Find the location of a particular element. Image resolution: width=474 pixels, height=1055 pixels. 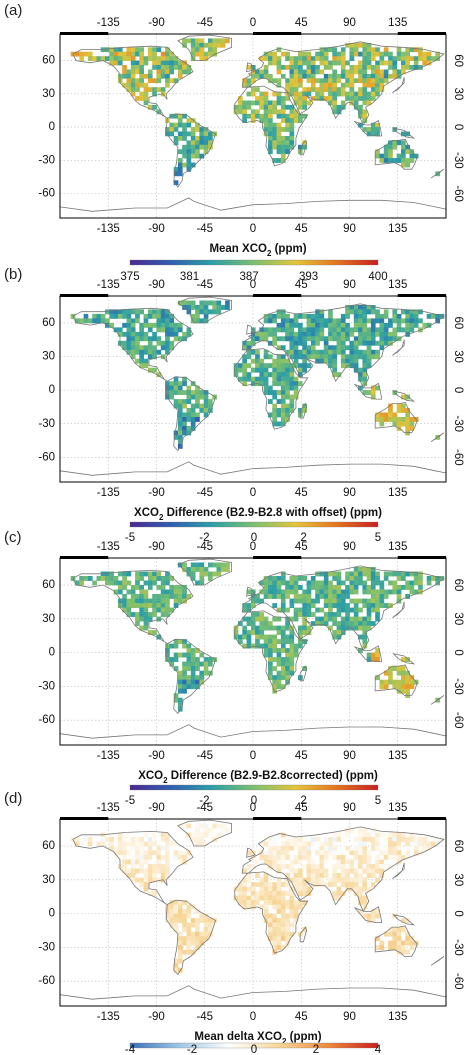

lon-tick-top: 90 is located at coordinates (349, 808).